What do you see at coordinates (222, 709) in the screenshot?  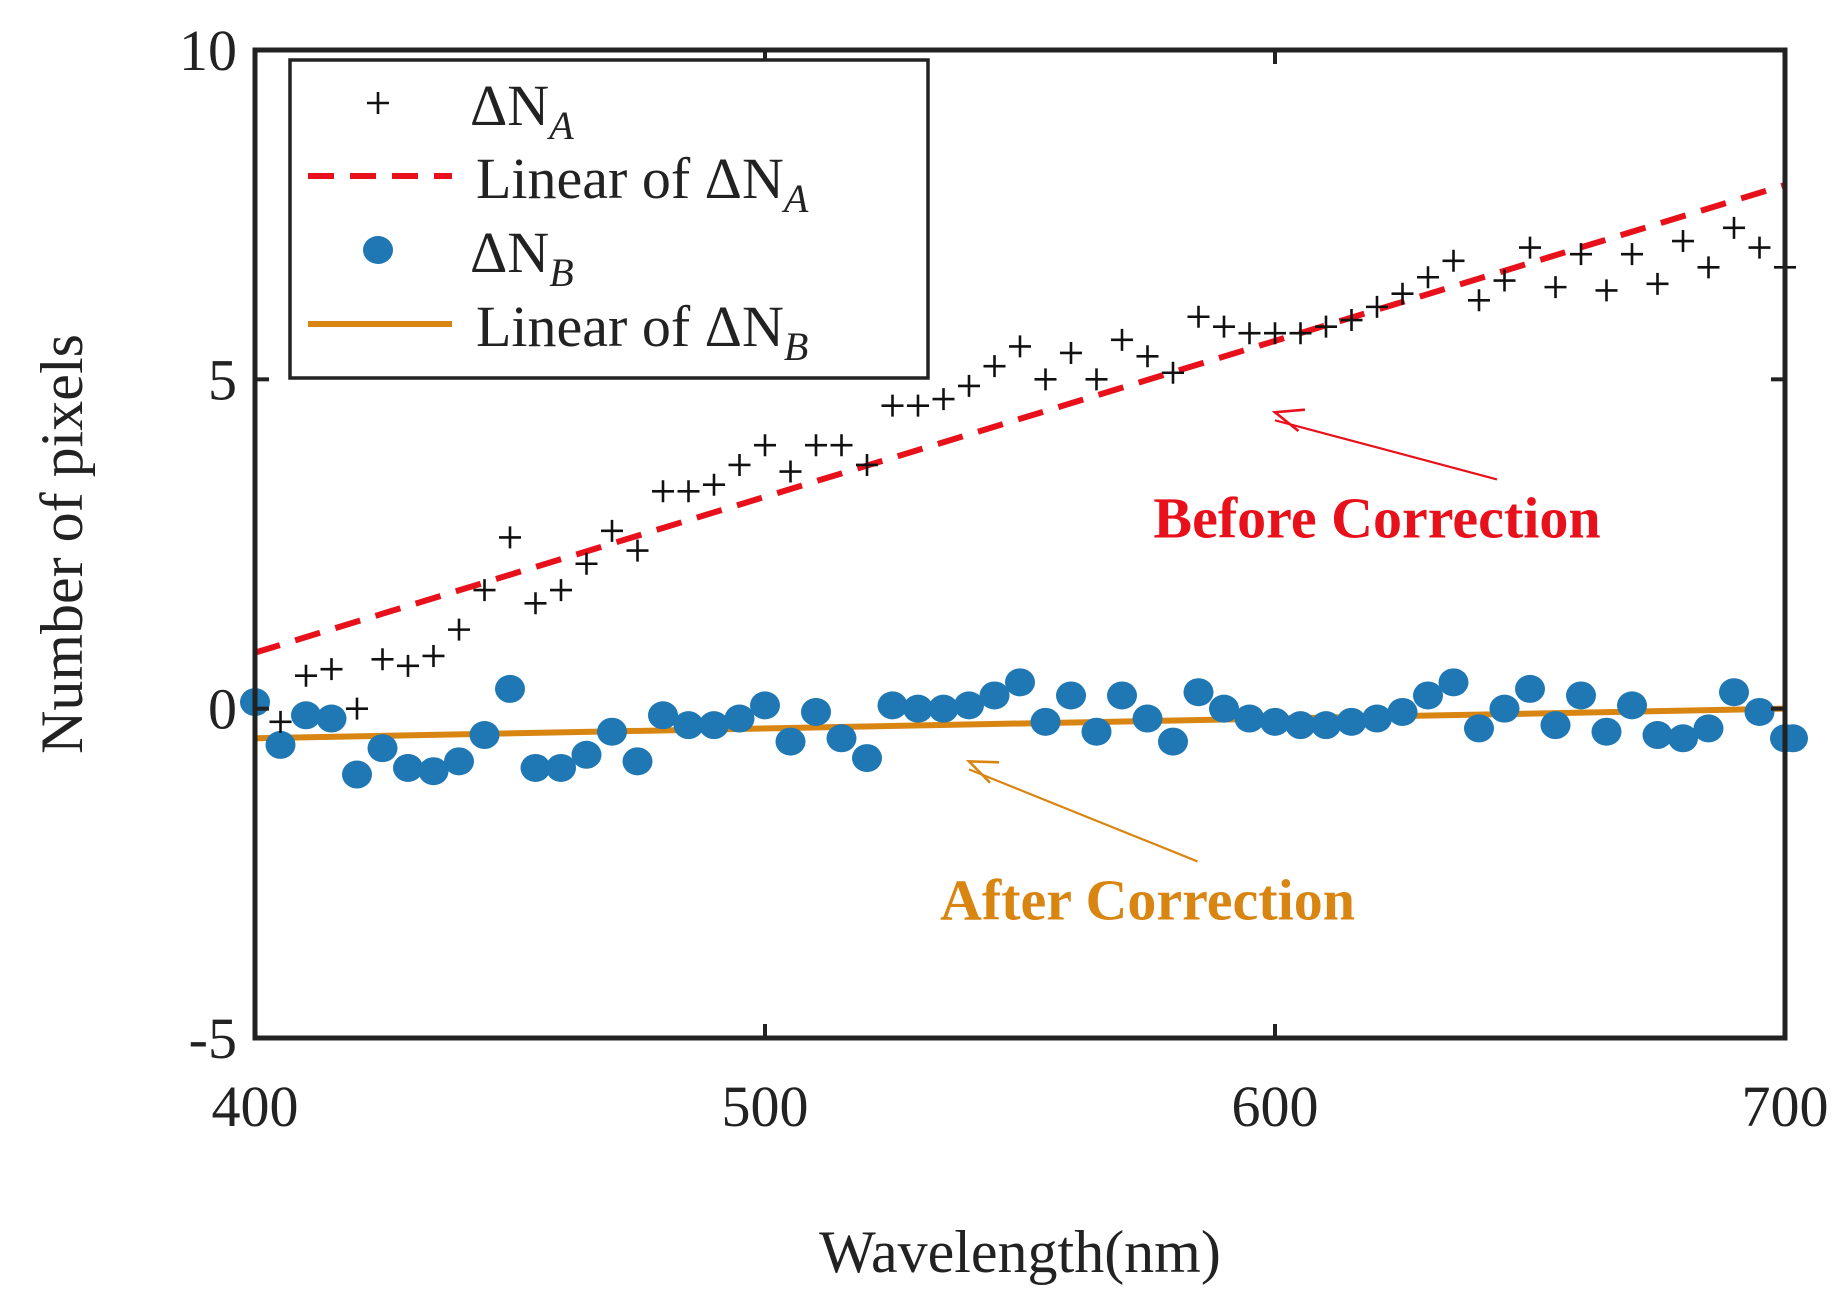 I see `y-tick-label: 0` at bounding box center [222, 709].